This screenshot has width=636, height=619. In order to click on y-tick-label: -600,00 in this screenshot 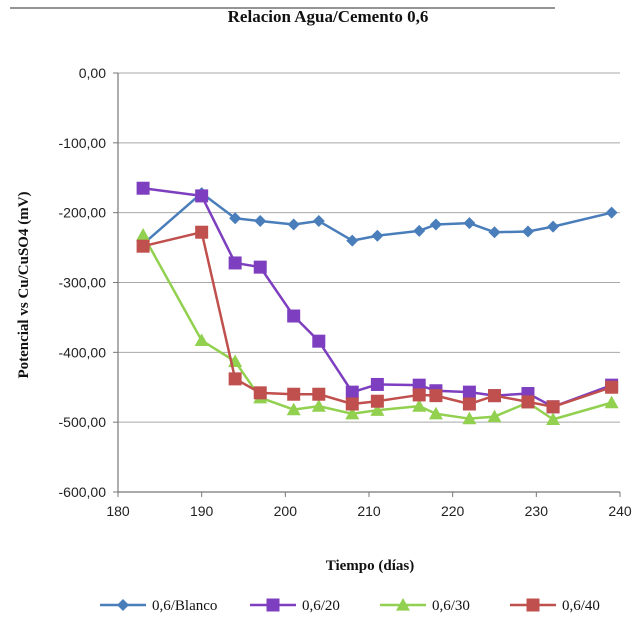, I will do `click(83, 492)`.